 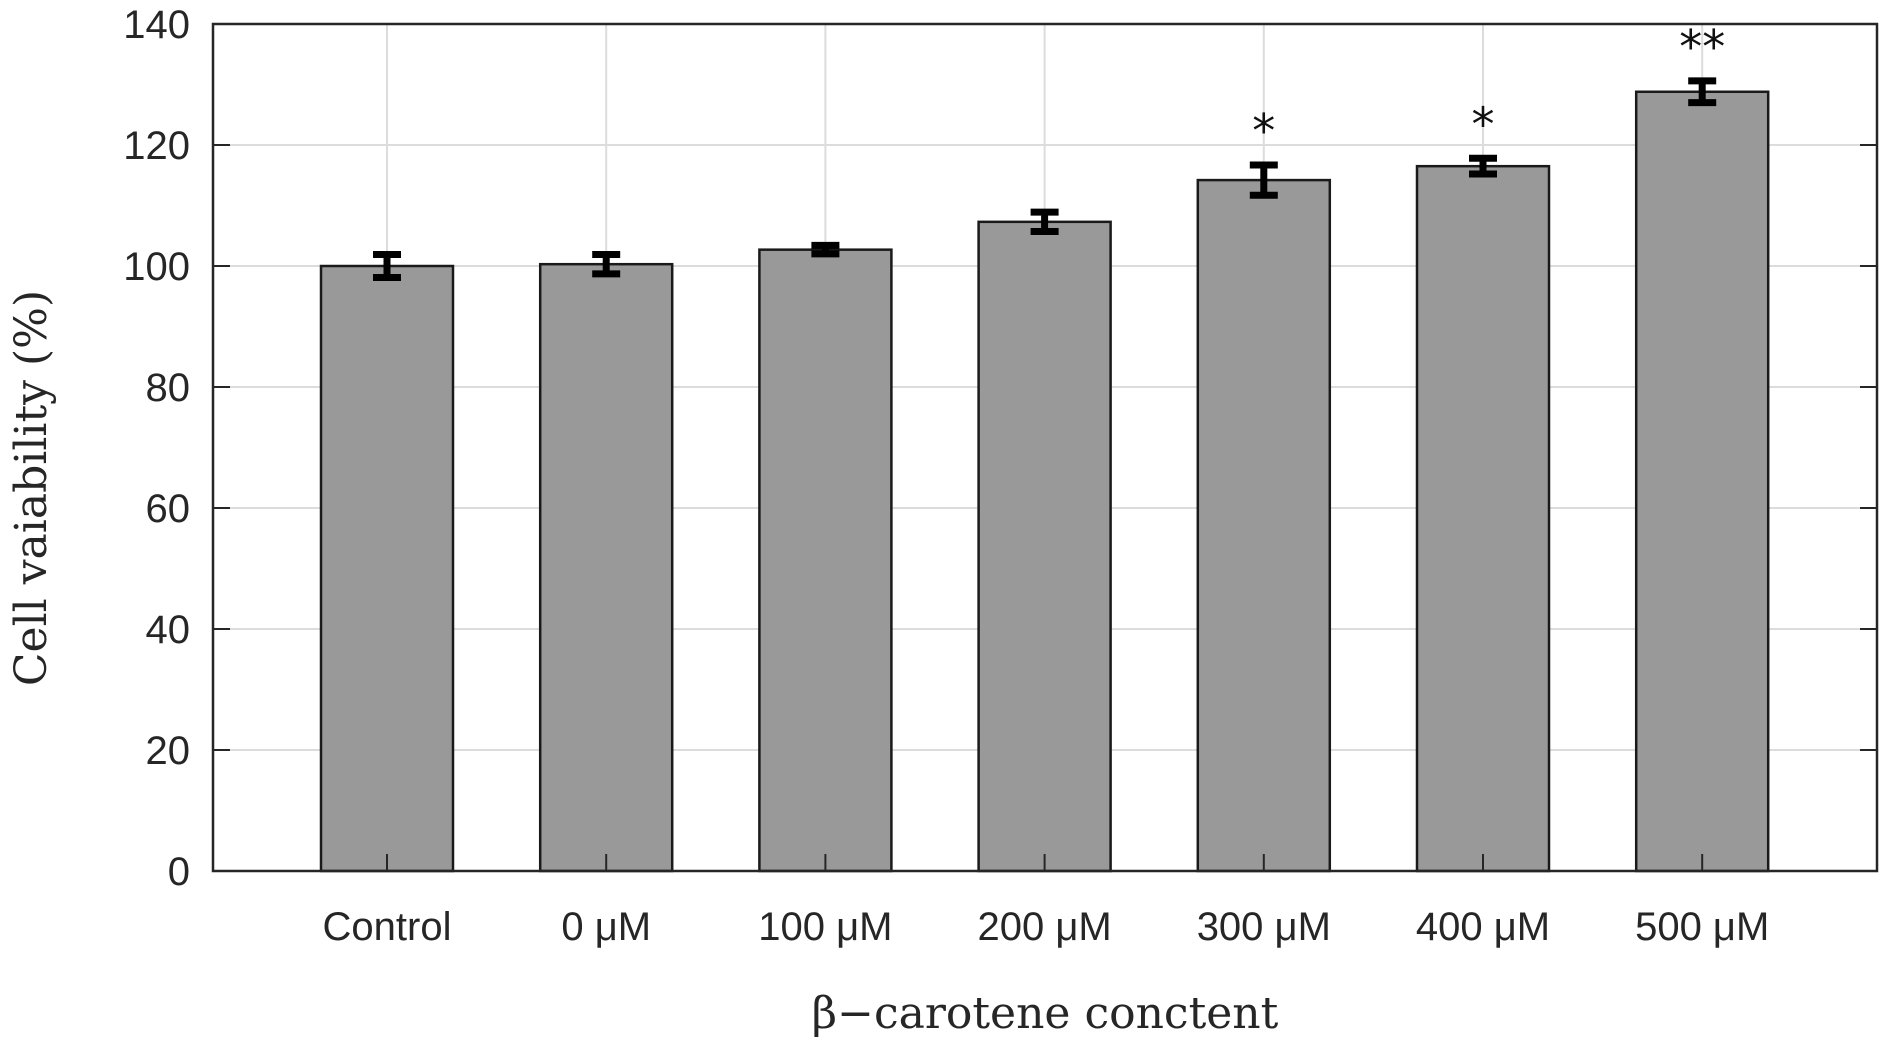 I want to click on x-axis-title: β−carotene conctent, so click(x=1045, y=1013).